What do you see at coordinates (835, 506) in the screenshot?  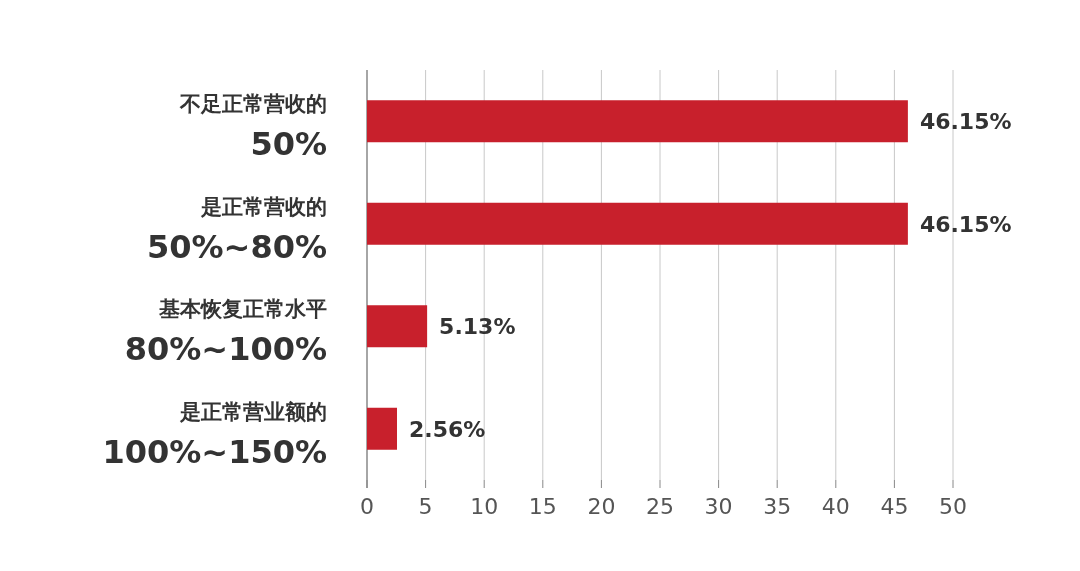 I see `x-tick-label: 40` at bounding box center [835, 506].